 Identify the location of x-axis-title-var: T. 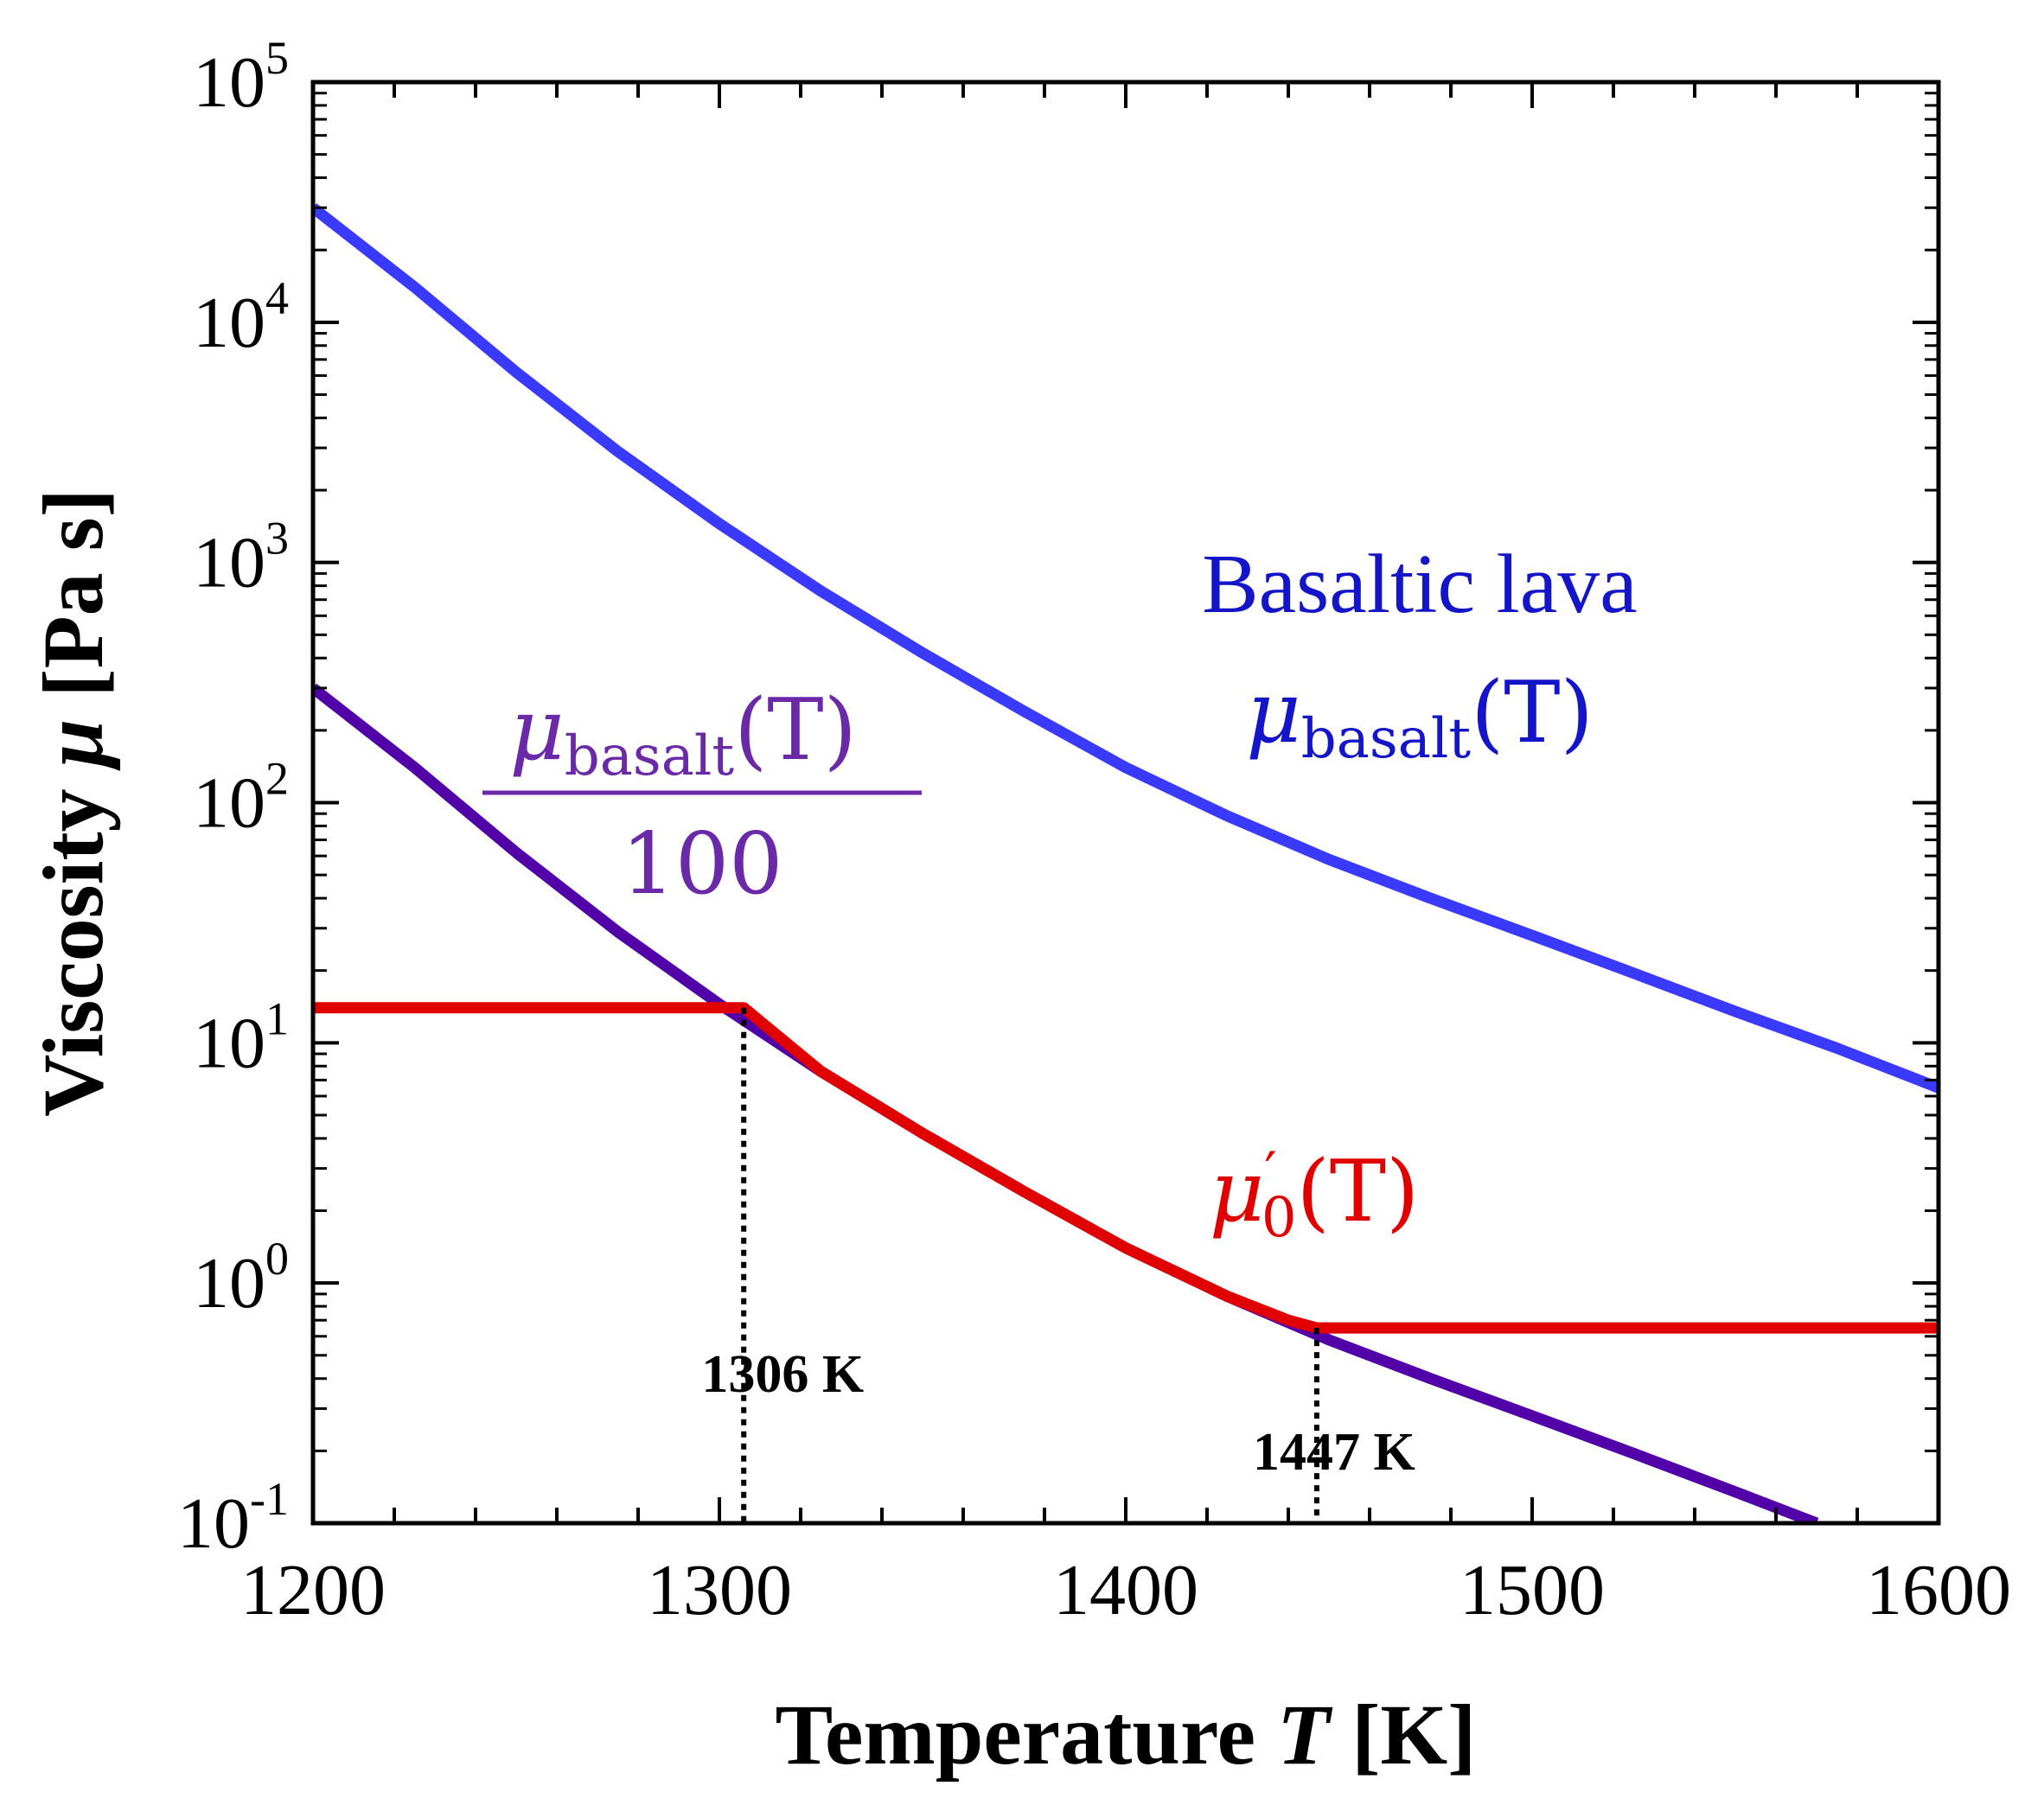
(1305, 1735).